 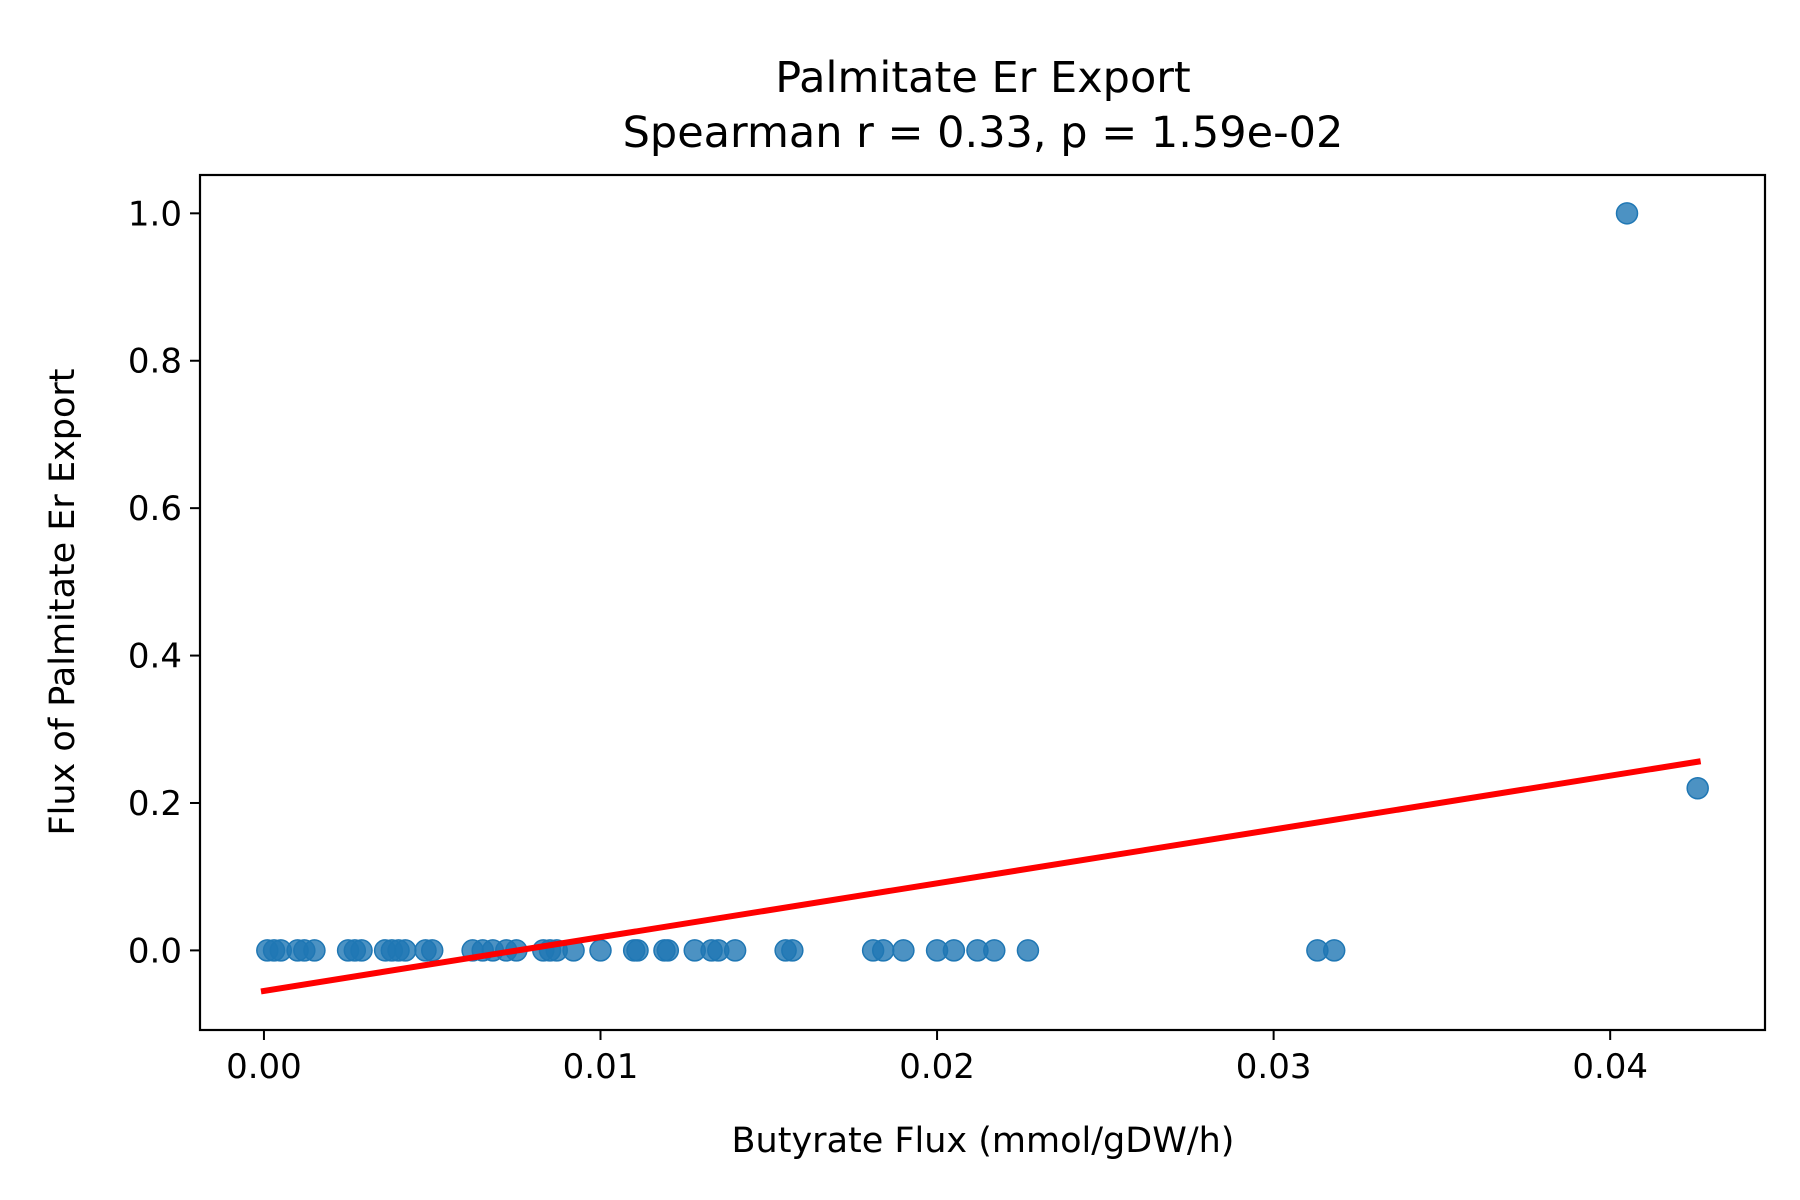 I want to click on x-tick-label: 0.03, so click(x=1274, y=1067).